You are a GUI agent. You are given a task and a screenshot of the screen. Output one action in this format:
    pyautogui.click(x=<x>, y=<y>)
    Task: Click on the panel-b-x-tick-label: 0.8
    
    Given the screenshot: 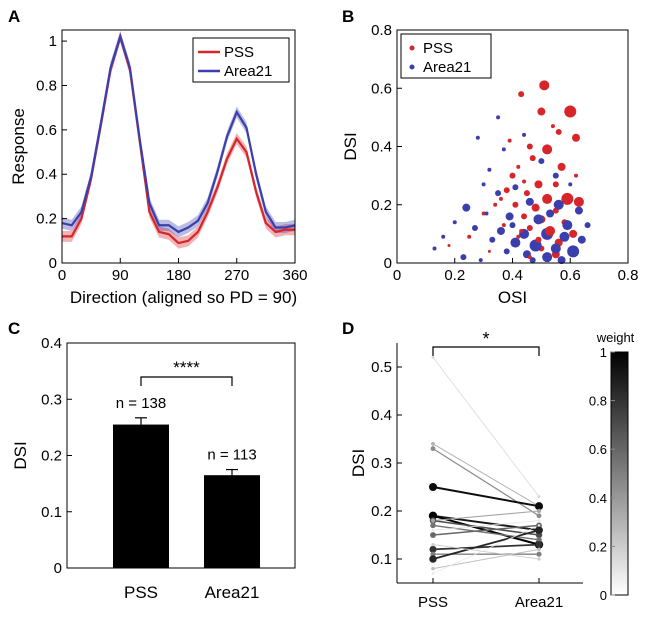 What is the action you would take?
    pyautogui.click(x=628, y=275)
    